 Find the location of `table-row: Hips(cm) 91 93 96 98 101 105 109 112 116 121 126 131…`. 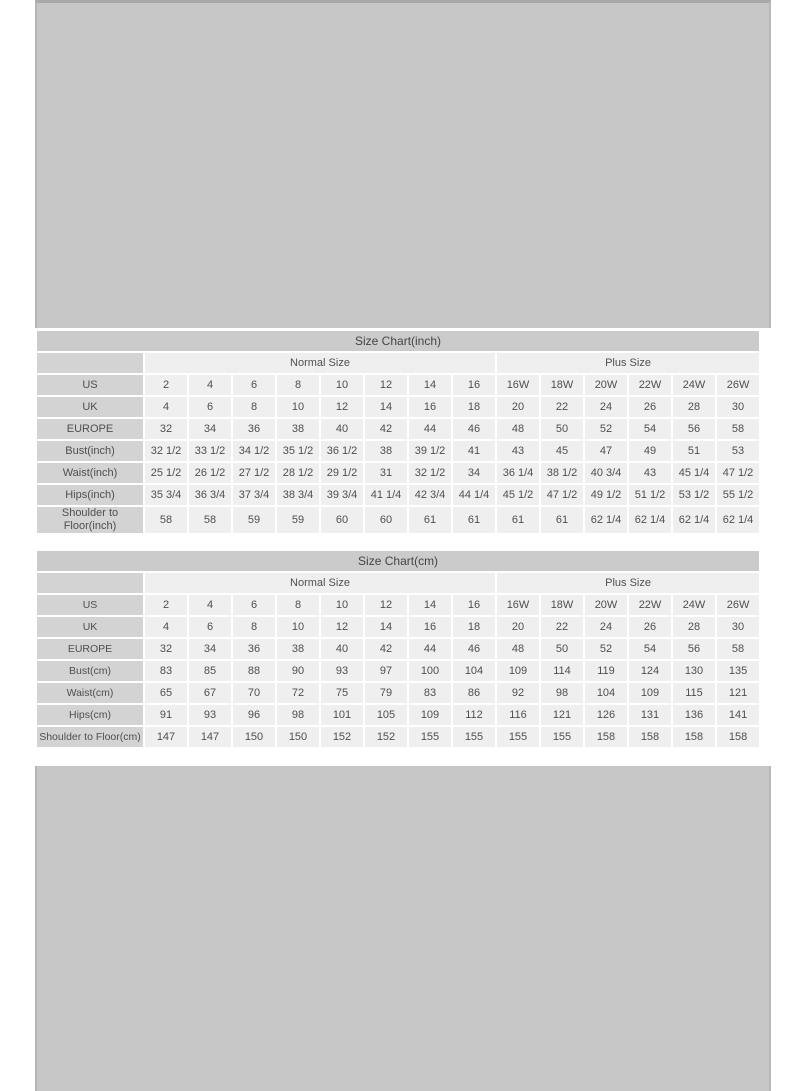

table-row: Hips(cm) 91 93 96 98 101 105 109 112 116 121 126 131… is located at coordinates (398, 715).